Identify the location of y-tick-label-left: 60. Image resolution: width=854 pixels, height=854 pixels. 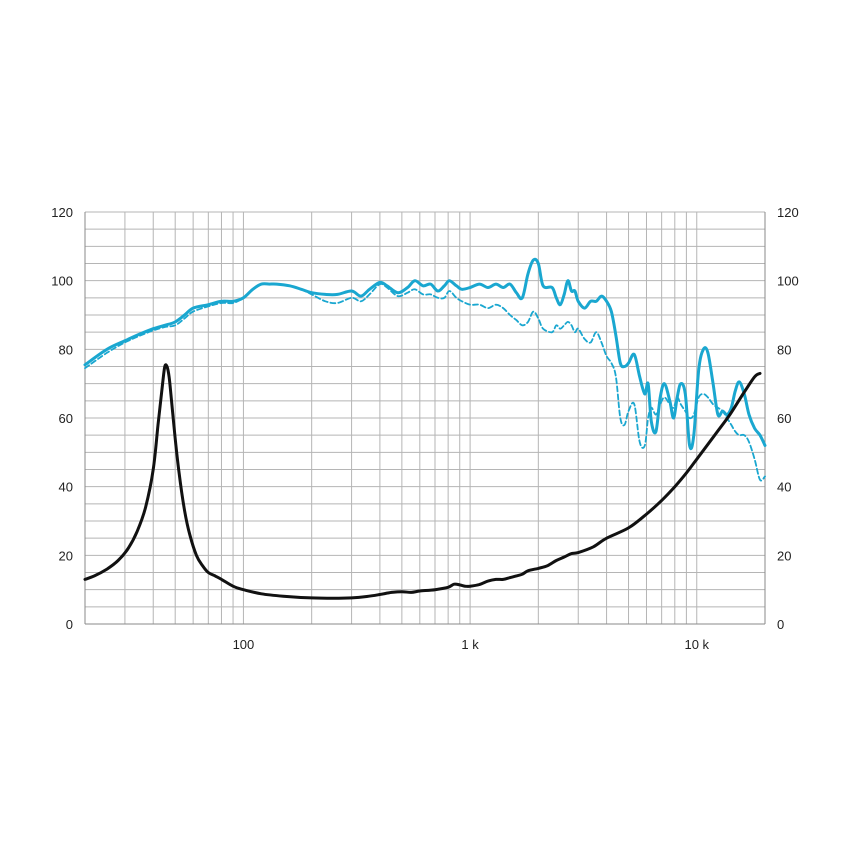
(66, 418).